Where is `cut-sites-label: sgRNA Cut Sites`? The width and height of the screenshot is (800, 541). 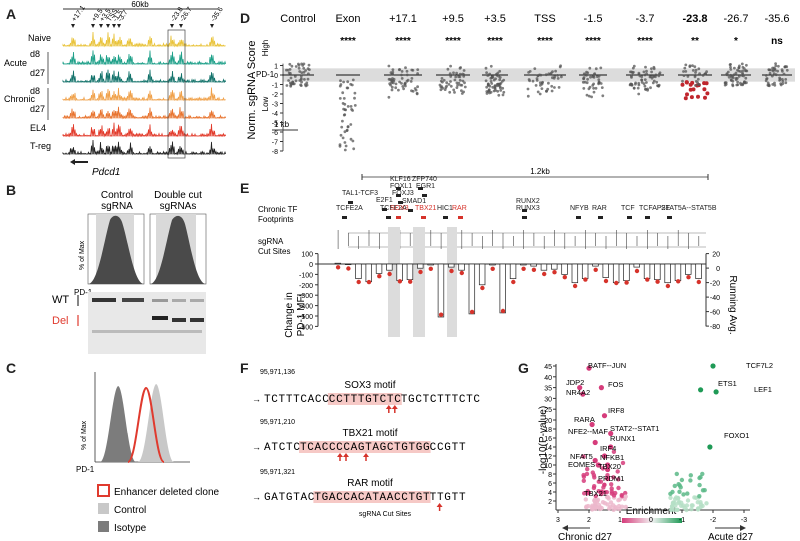 cut-sites-label: sgRNA Cut Sites is located at coordinates (385, 514).